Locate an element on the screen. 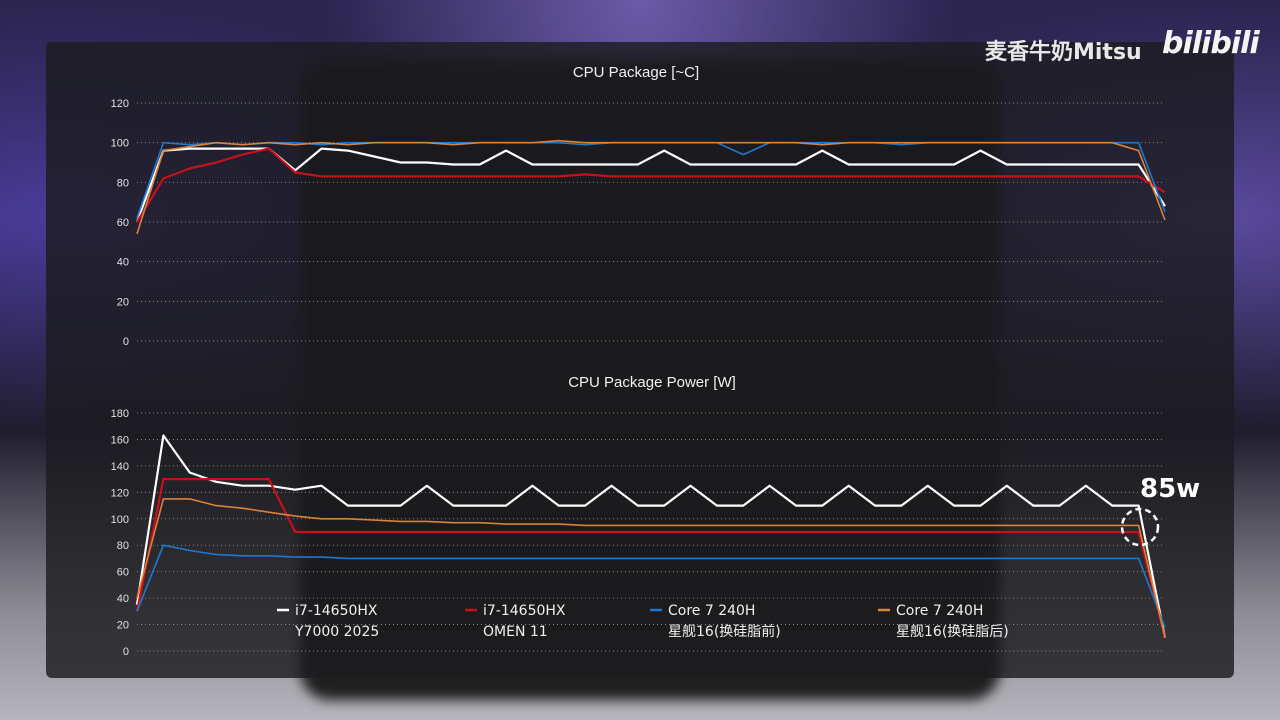 The image size is (1280, 720). legend-sublabel: 星舰16(换硅脂前) is located at coordinates (724, 631).